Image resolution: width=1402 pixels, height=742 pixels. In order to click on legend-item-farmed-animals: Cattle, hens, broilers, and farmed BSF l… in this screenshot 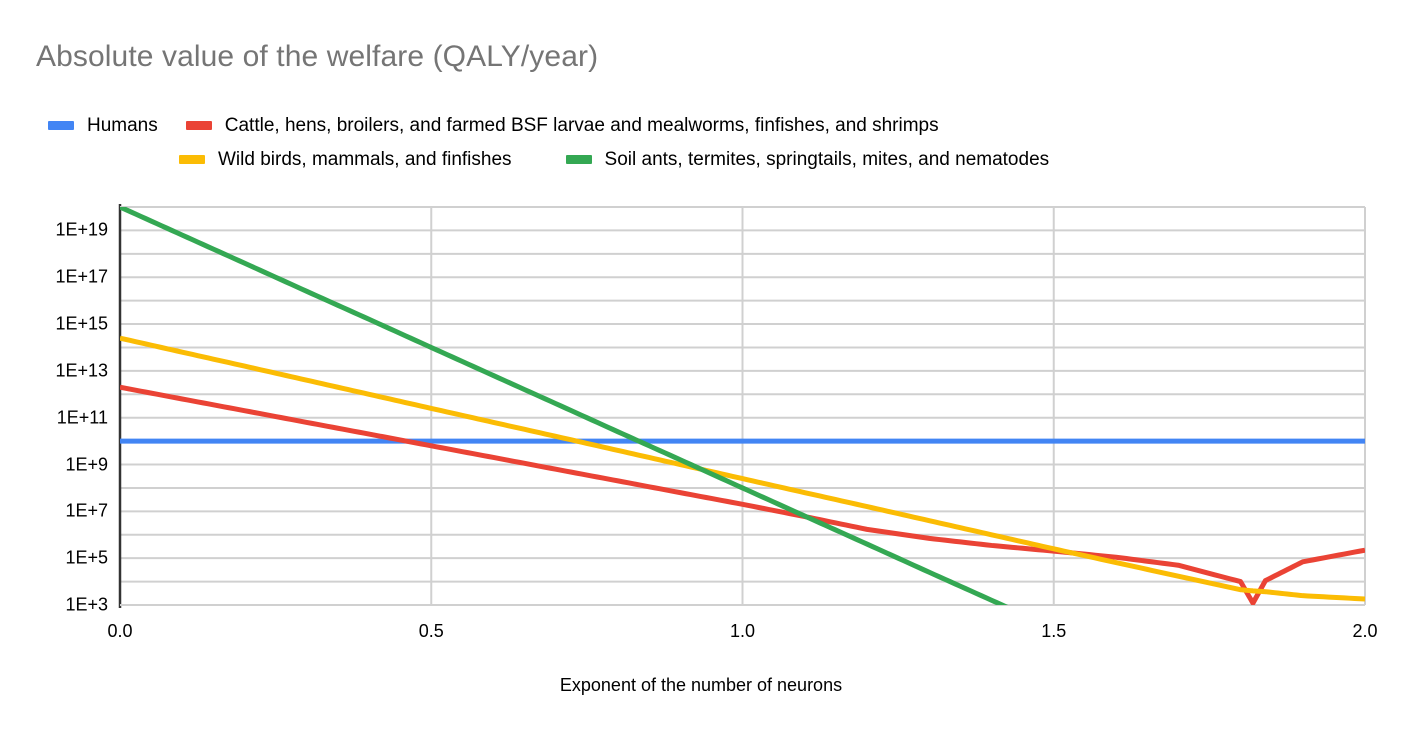, I will do `click(562, 125)`.